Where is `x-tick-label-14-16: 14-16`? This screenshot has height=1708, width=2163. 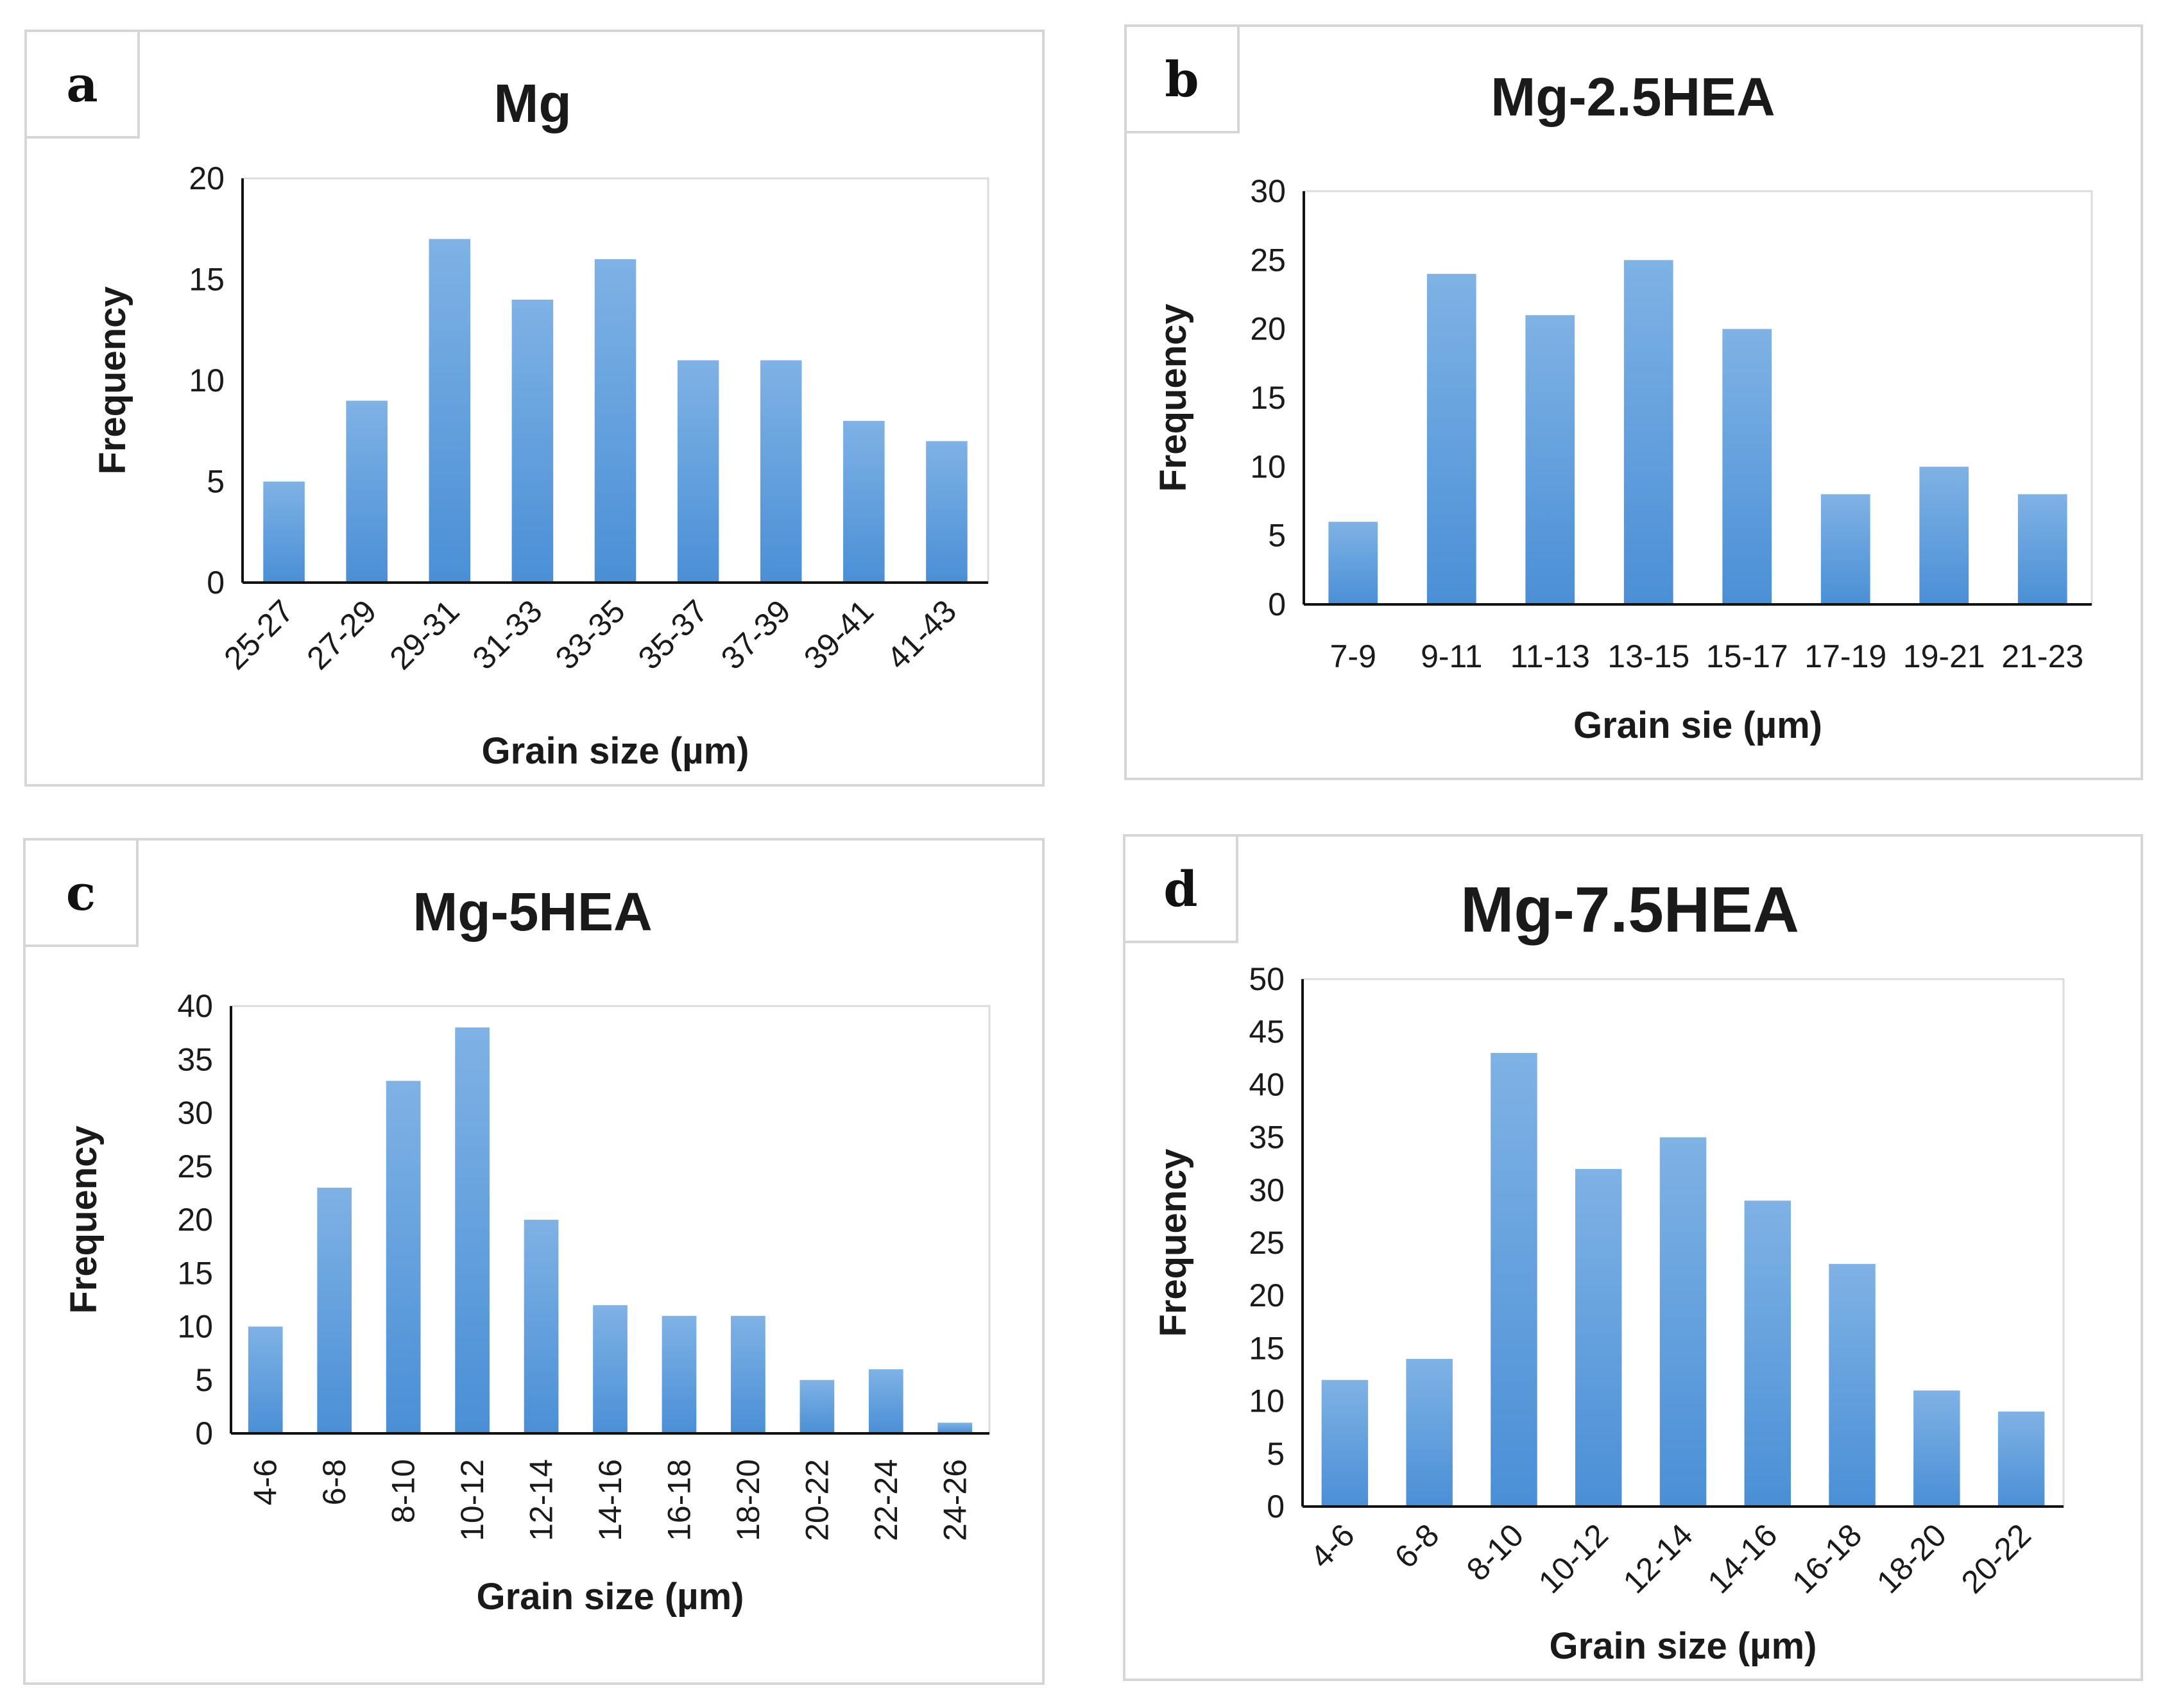 x-tick-label-14-16: 14-16 is located at coordinates (610, 1500).